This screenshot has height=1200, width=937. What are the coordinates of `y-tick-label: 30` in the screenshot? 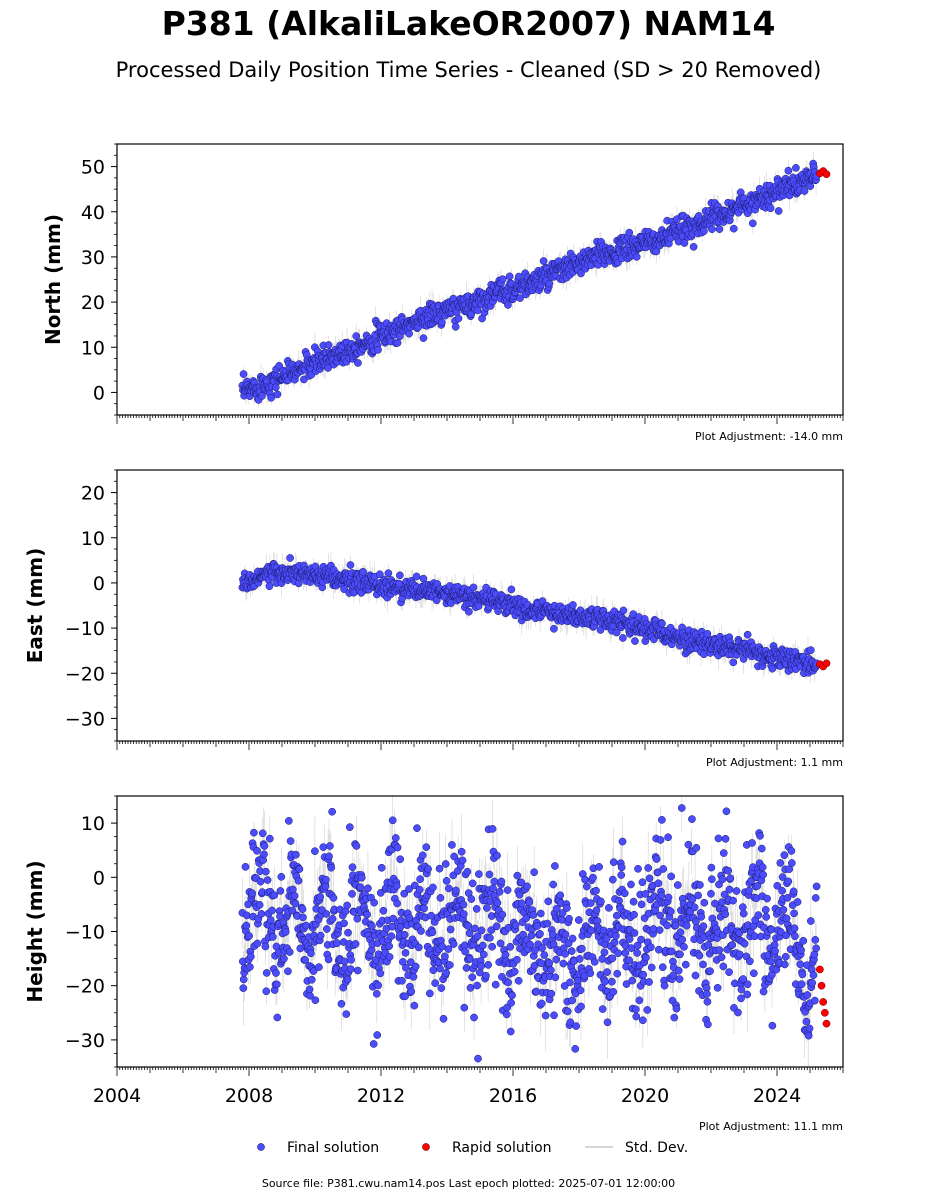 It's located at (93, 258).